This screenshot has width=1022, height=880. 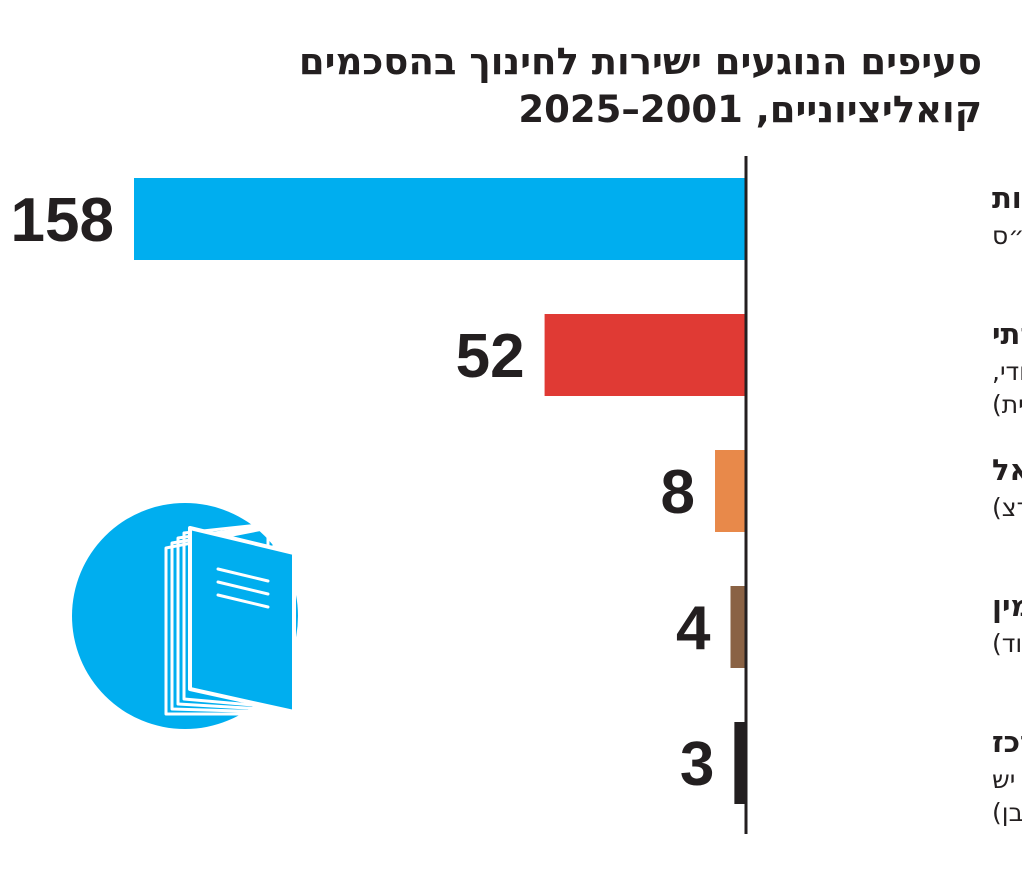 I want to click on category-detail-1-1: הציונות הדתית), so click(x=1007, y=404).